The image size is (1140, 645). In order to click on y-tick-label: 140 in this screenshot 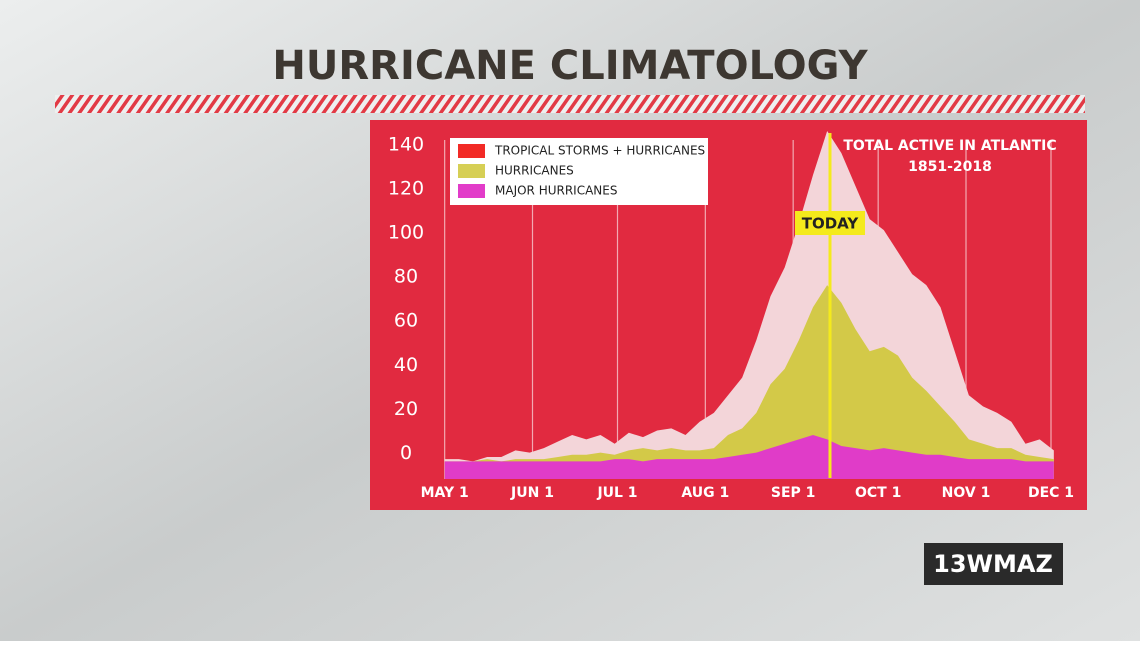, I will do `click(406, 145)`.